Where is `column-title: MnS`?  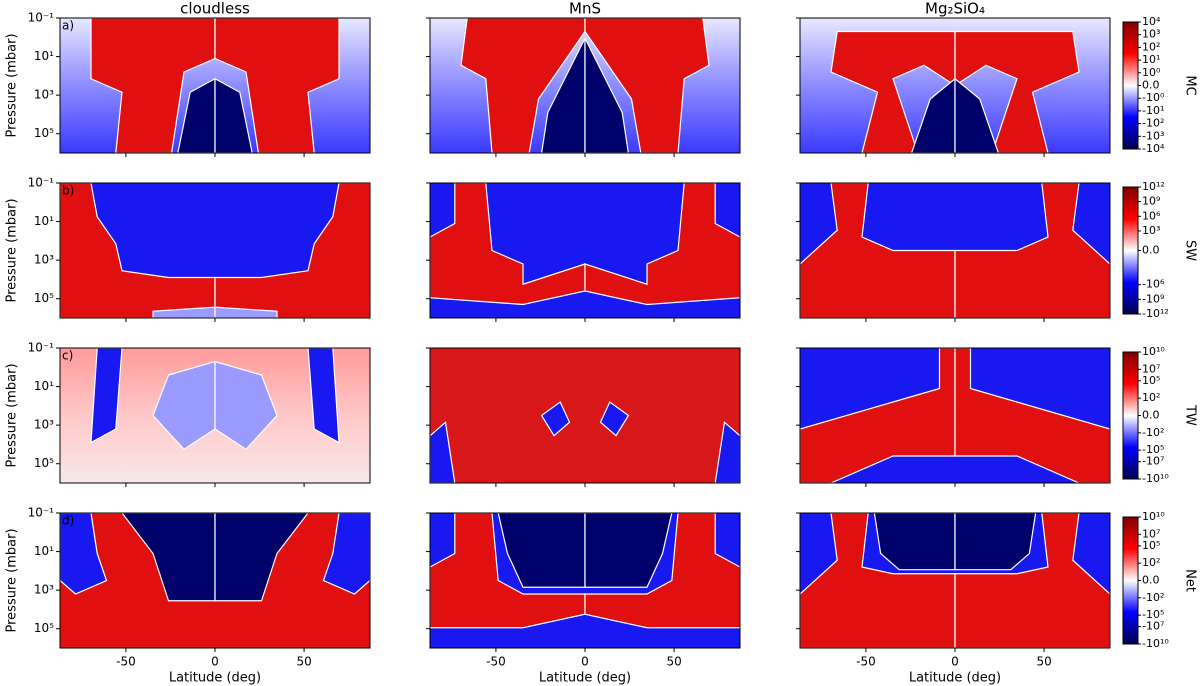
column-title: MnS is located at coordinates (585, 9).